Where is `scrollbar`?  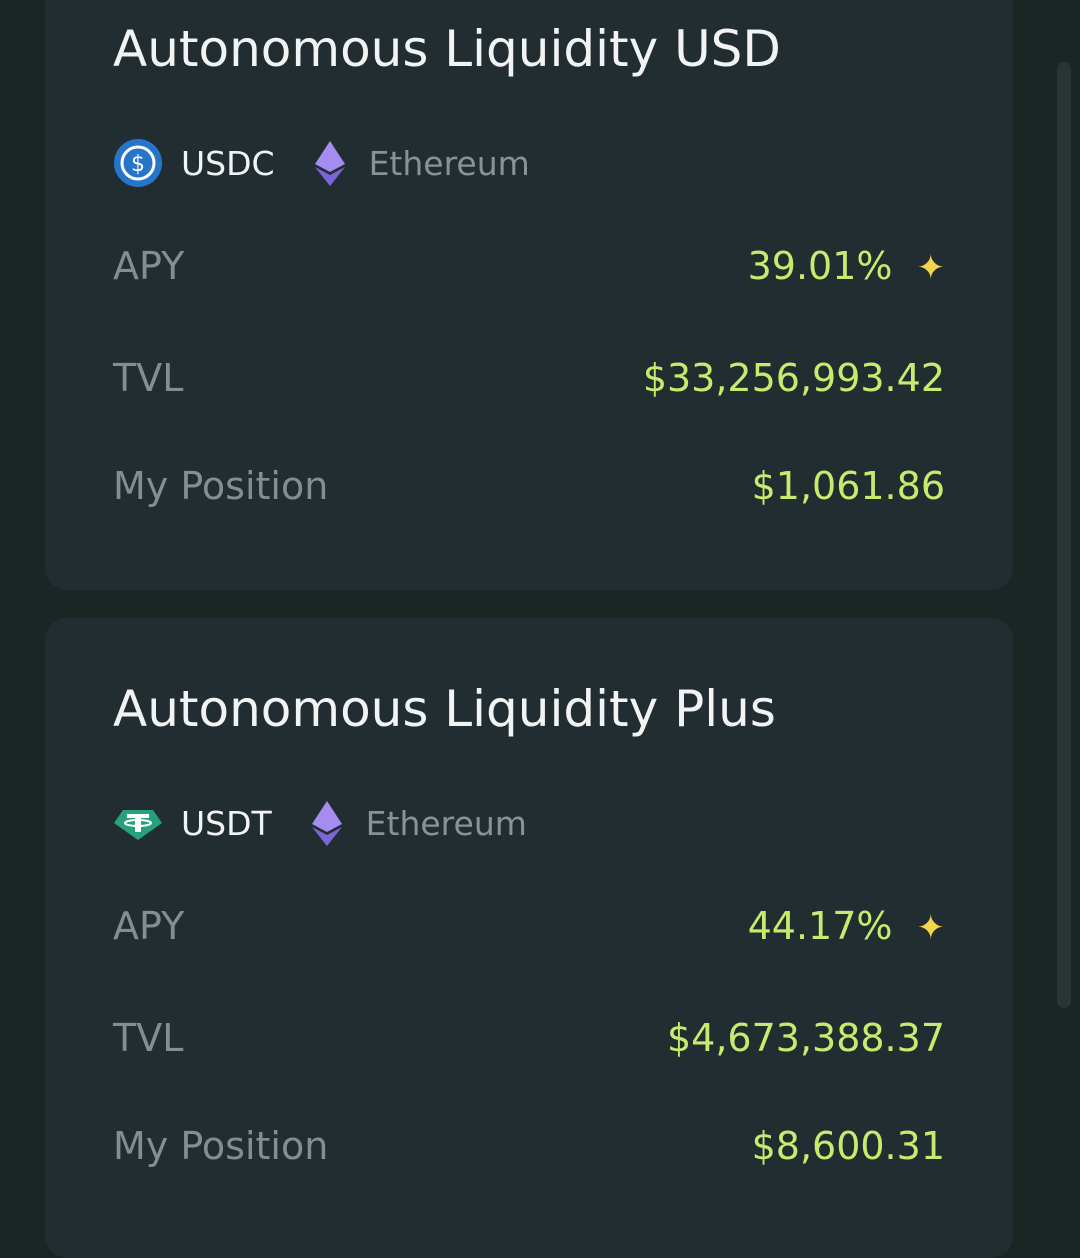 scrollbar is located at coordinates (1064, 535).